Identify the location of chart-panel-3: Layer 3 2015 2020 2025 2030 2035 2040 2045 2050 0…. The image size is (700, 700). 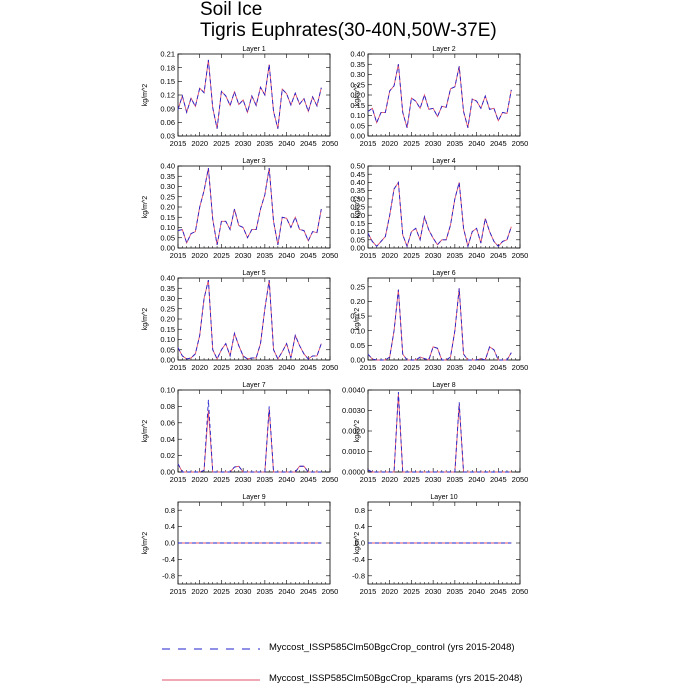
(240, 209).